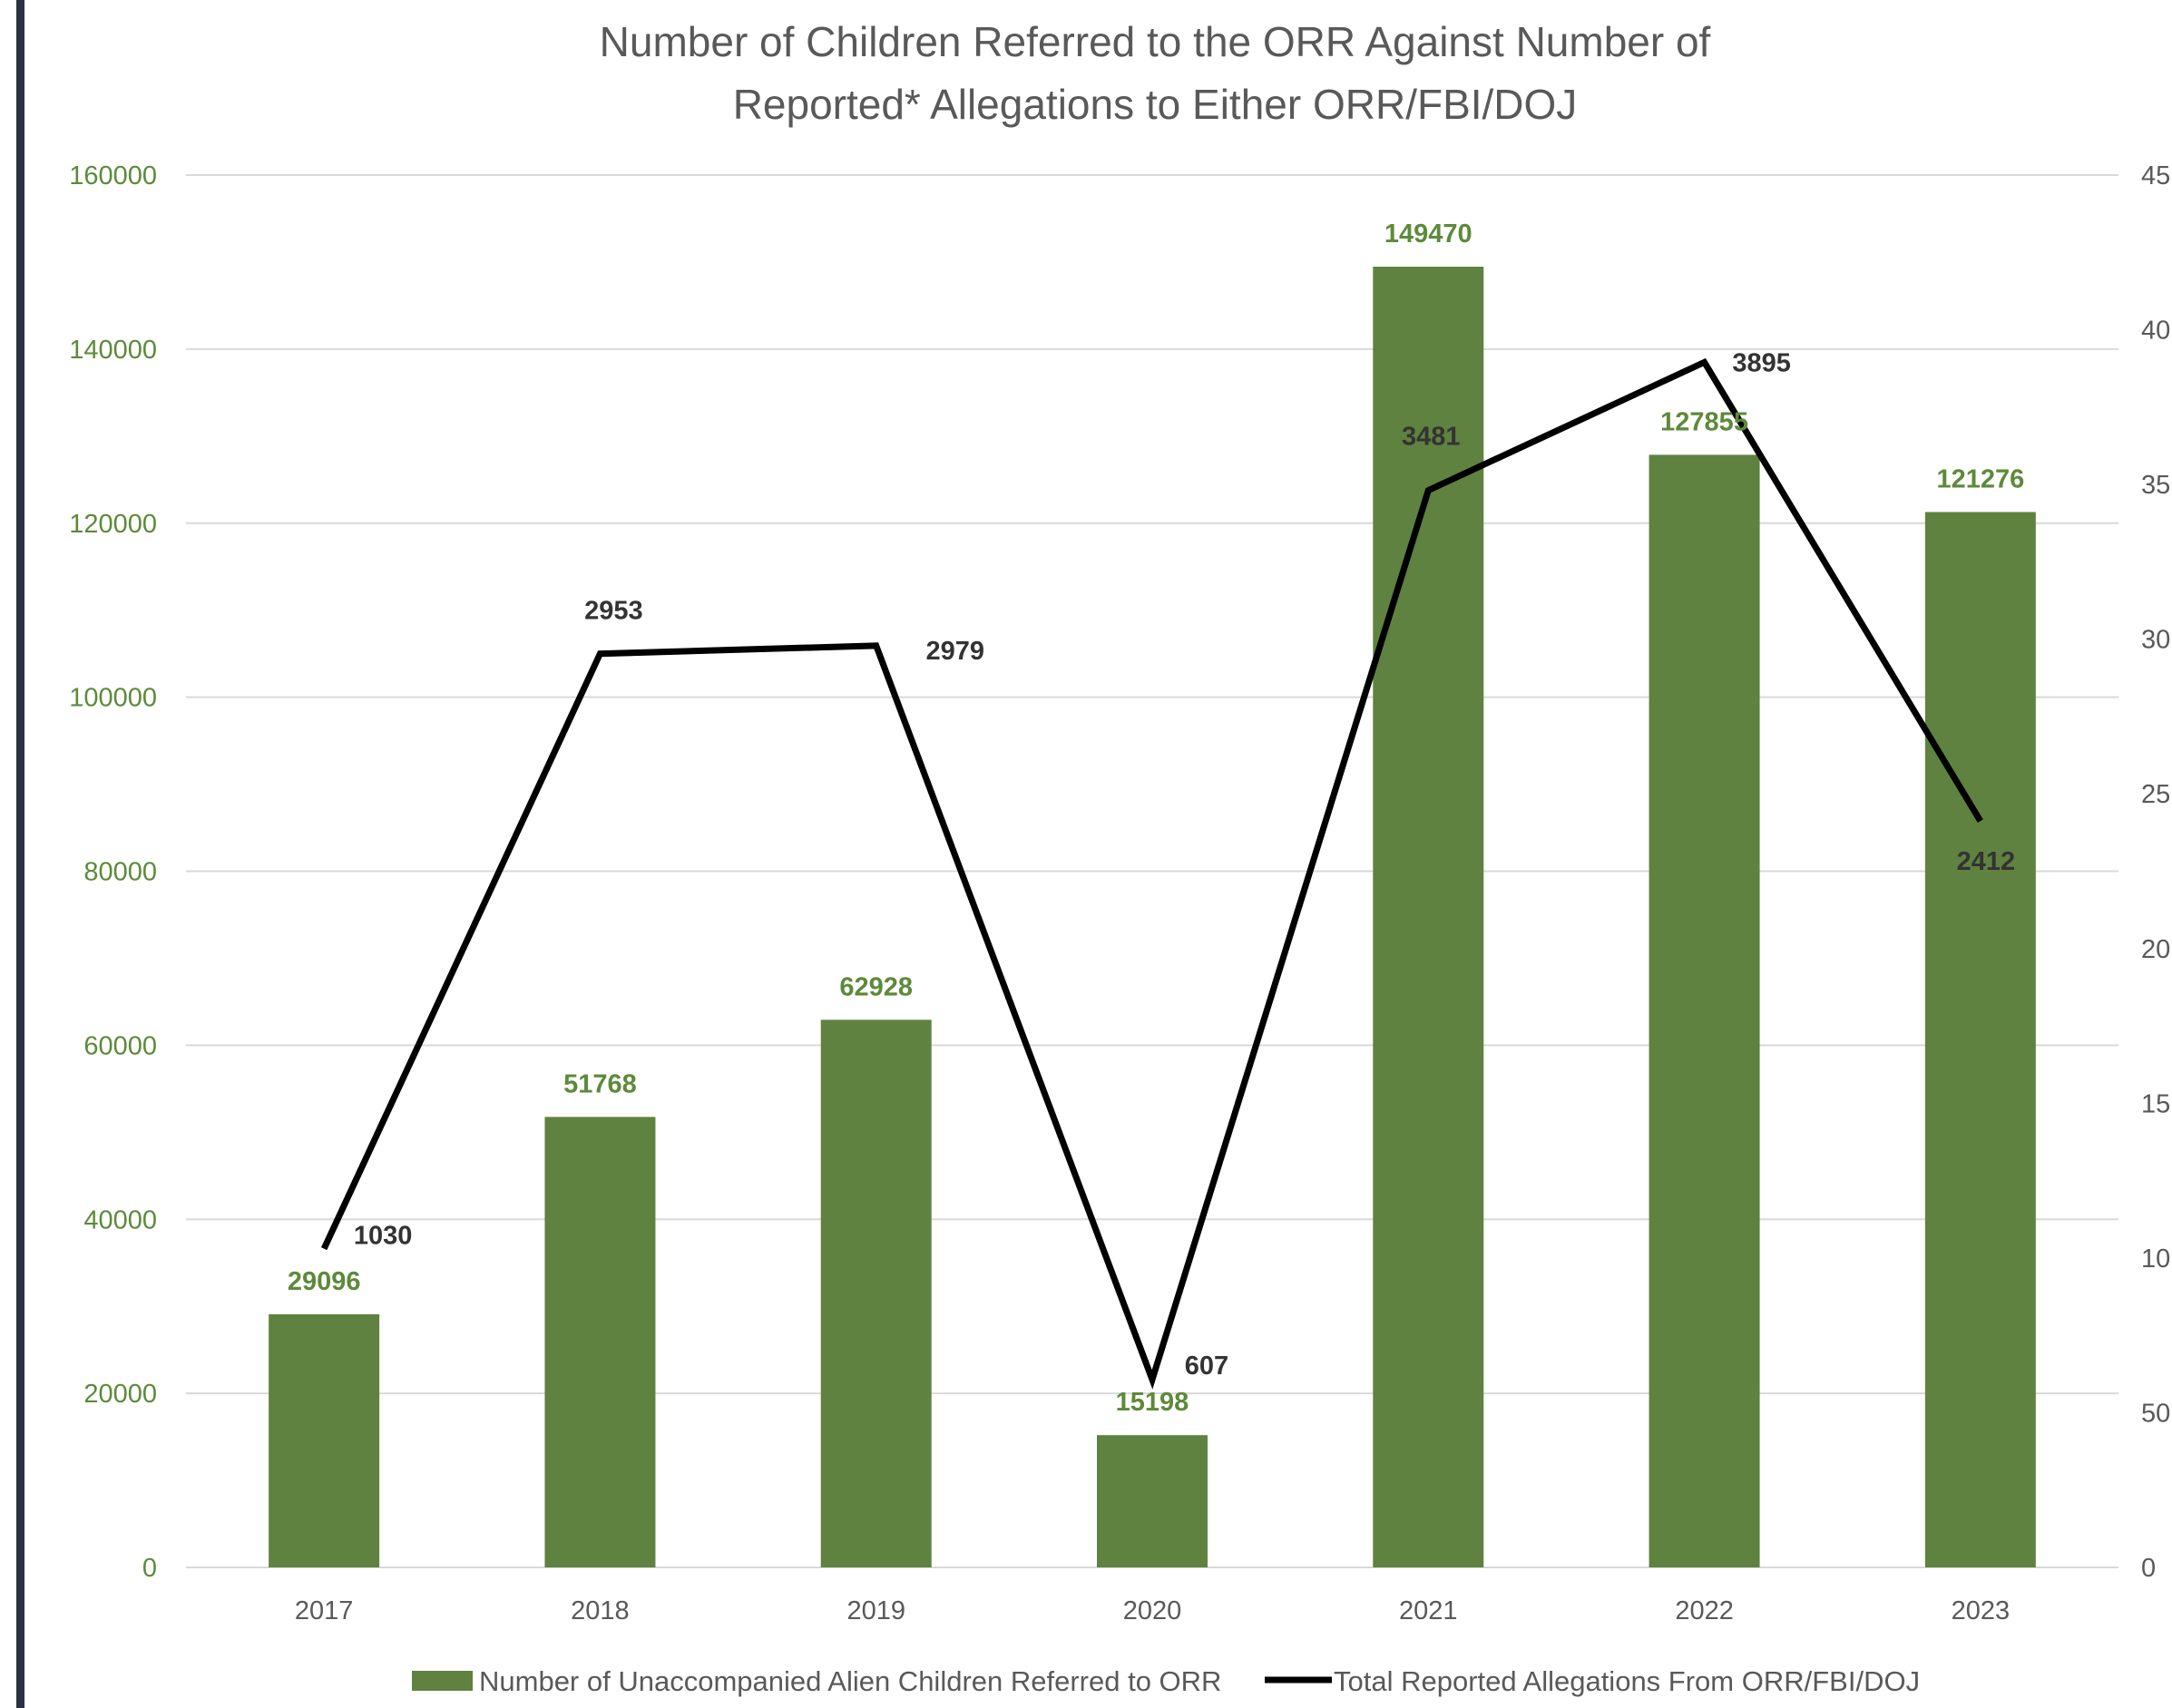 This screenshot has width=2172, height=1708. Describe the element at coordinates (120, 1045) in the screenshot. I see `y-left-tick-label: 60000` at that location.